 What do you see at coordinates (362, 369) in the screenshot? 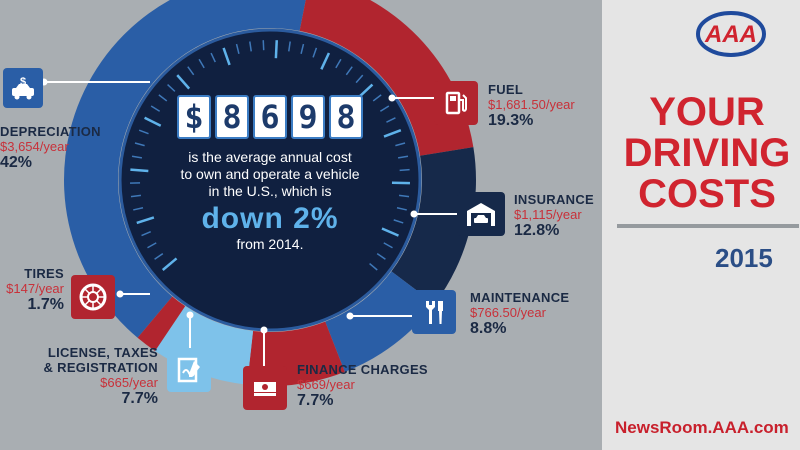
I see `category-name: FINANCE CHARGES` at bounding box center [362, 369].